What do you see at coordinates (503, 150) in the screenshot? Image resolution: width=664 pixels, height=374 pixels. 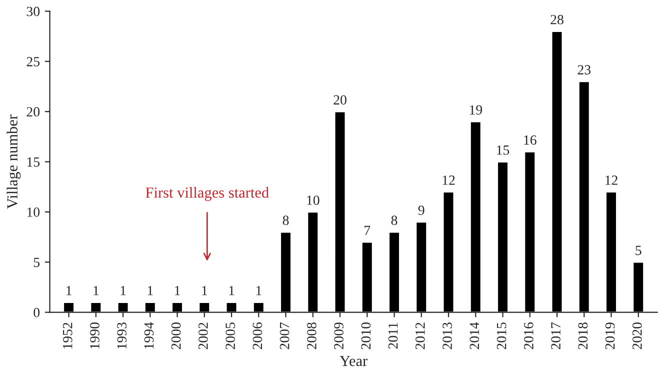 I see `data-label: 15` at bounding box center [503, 150].